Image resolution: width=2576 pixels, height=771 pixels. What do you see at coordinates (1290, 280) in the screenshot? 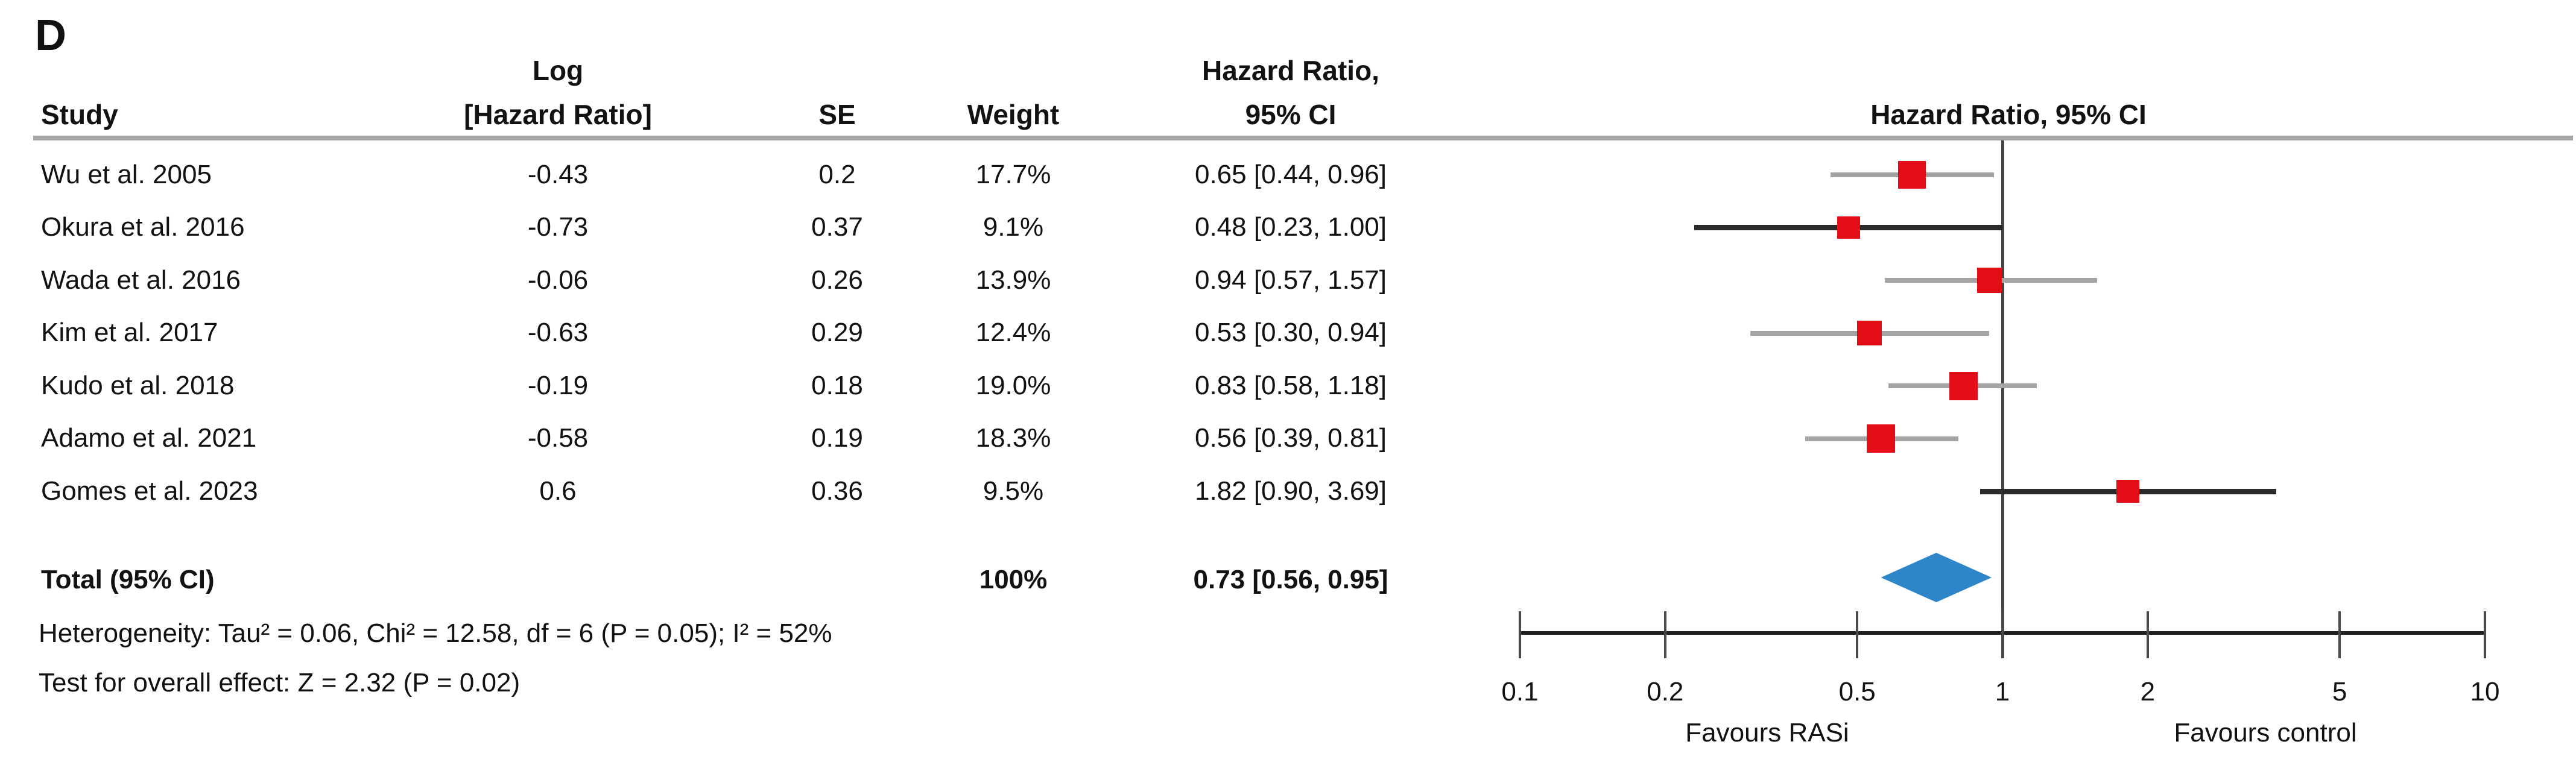
I see `hr-ci-value: 0.94 [0.57, 1.57]` at bounding box center [1290, 280].